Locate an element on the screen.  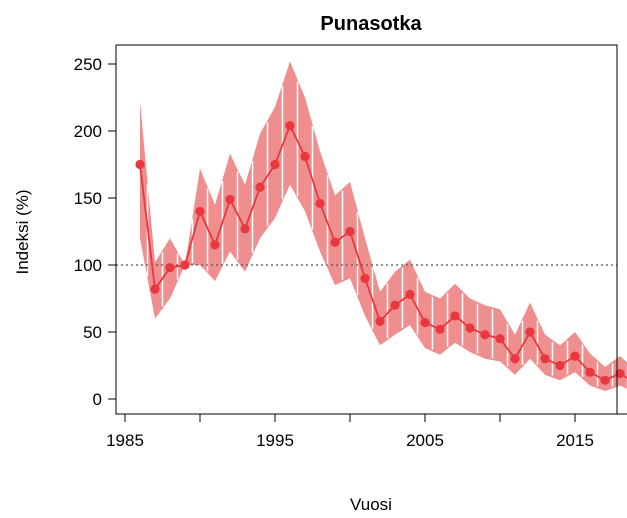
x-tick-label: 1985 is located at coordinates (125, 440).